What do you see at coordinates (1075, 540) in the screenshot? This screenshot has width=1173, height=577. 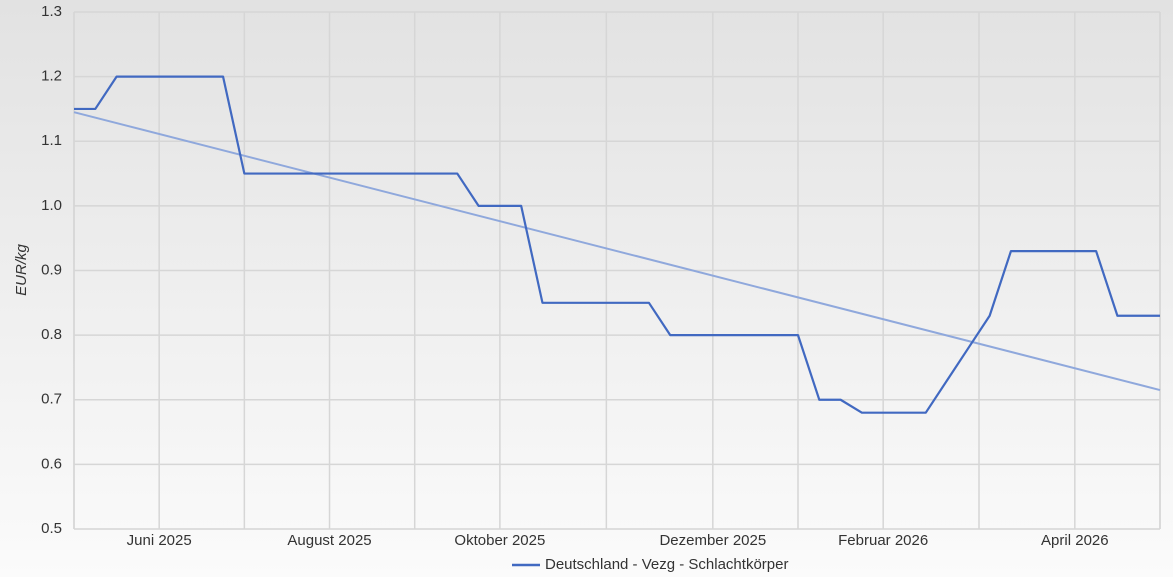 I see `x-tick-label: April 2026` at bounding box center [1075, 540].